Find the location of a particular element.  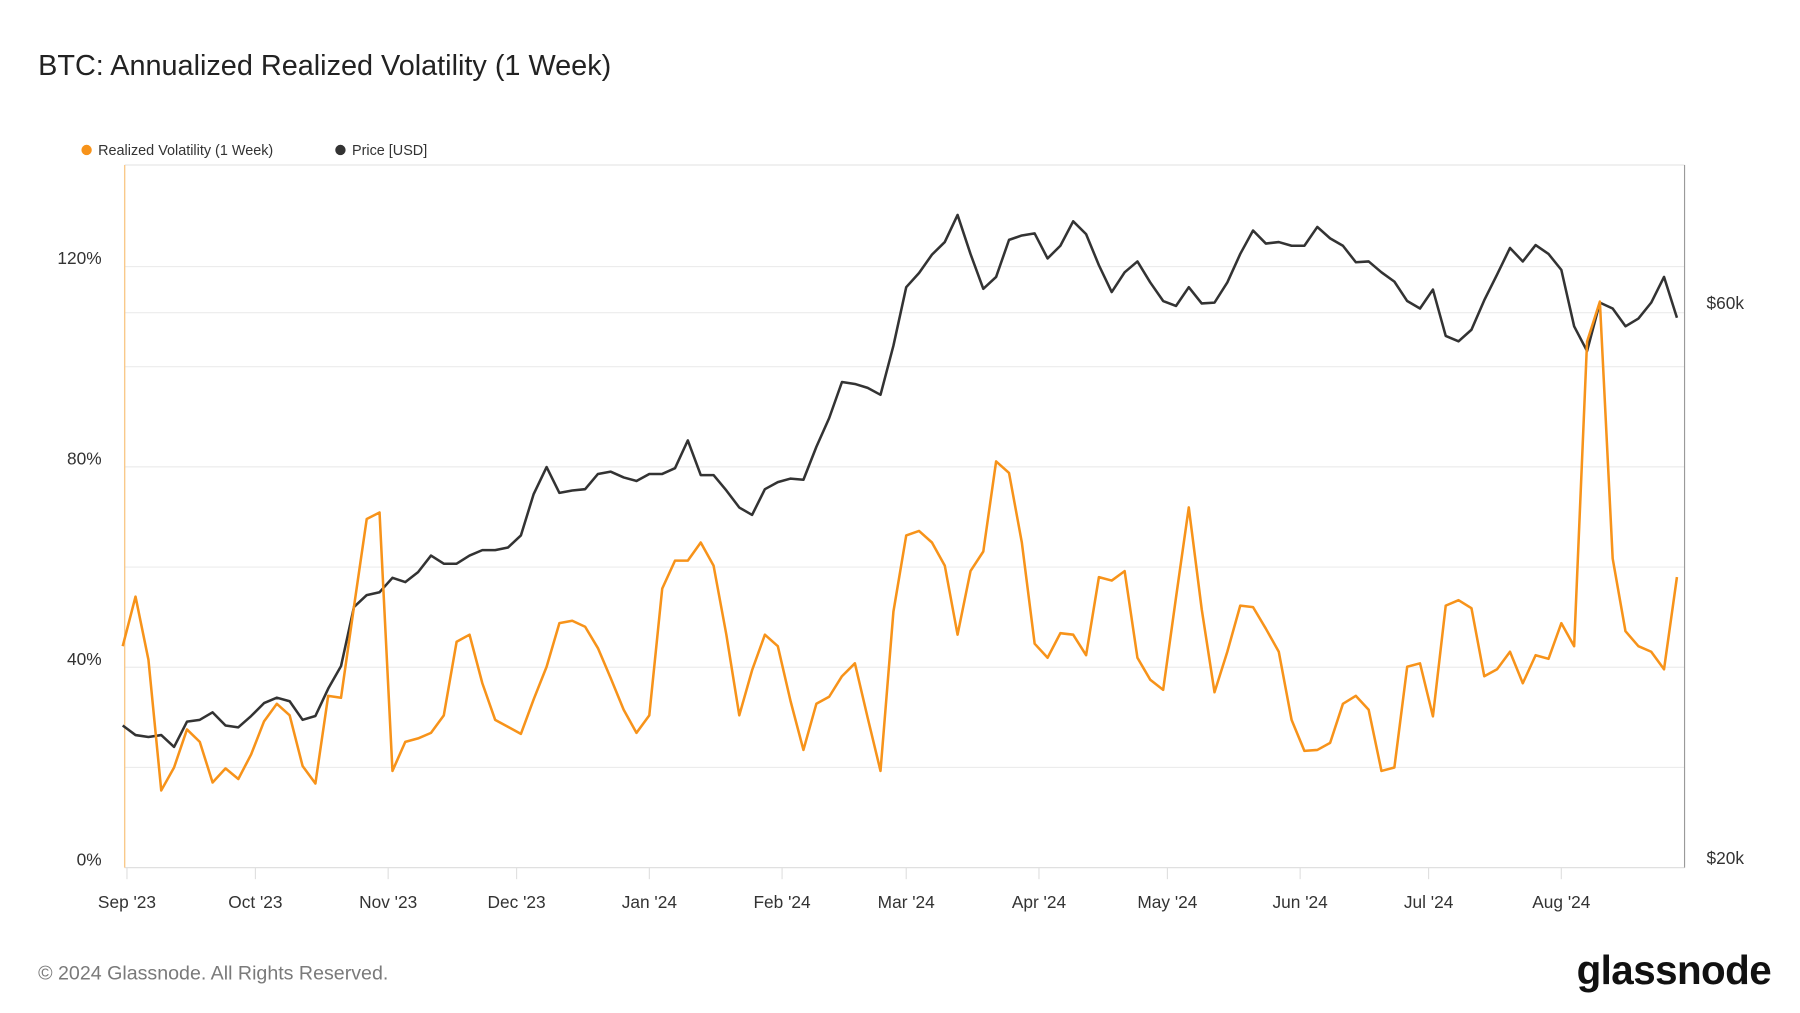

x-tick-label: Sep '23 is located at coordinates (127, 902).